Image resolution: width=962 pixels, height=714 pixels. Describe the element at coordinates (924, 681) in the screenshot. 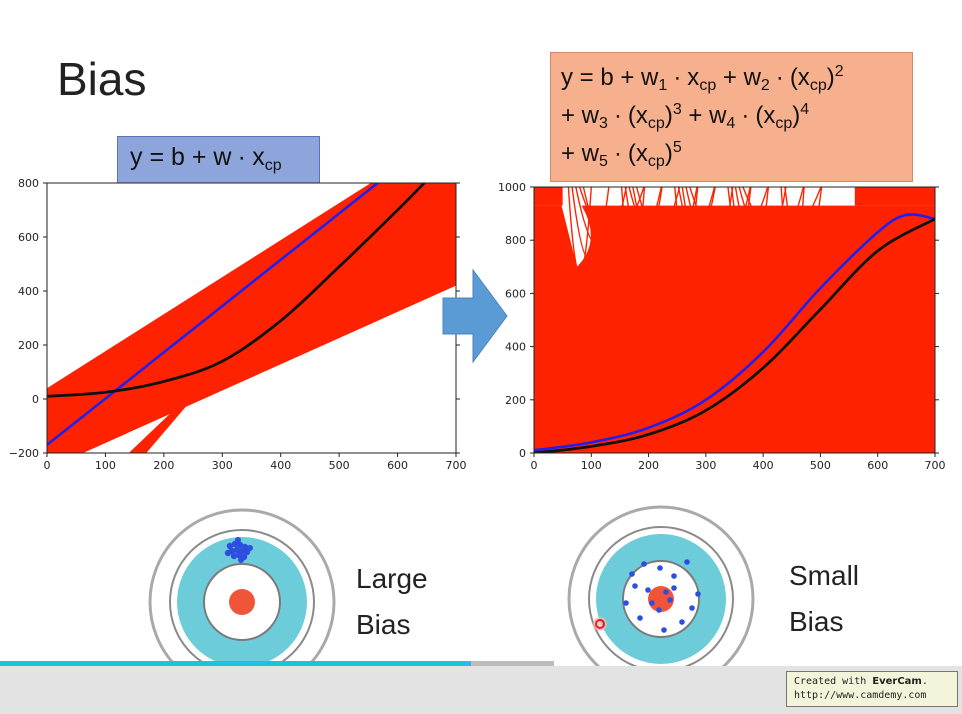

I see `watermark-suffix: .` at that location.